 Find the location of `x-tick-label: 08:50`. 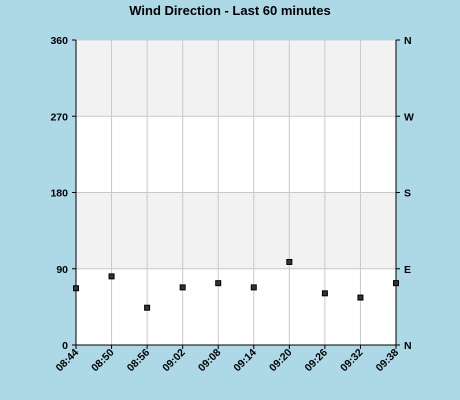

x-tick-label: 08:50 is located at coordinates (103, 361).